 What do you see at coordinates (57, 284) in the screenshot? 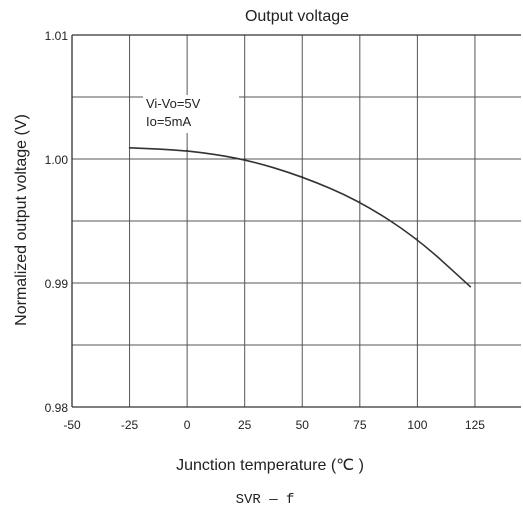
I see `y-tick-label: 0.99` at bounding box center [57, 284].